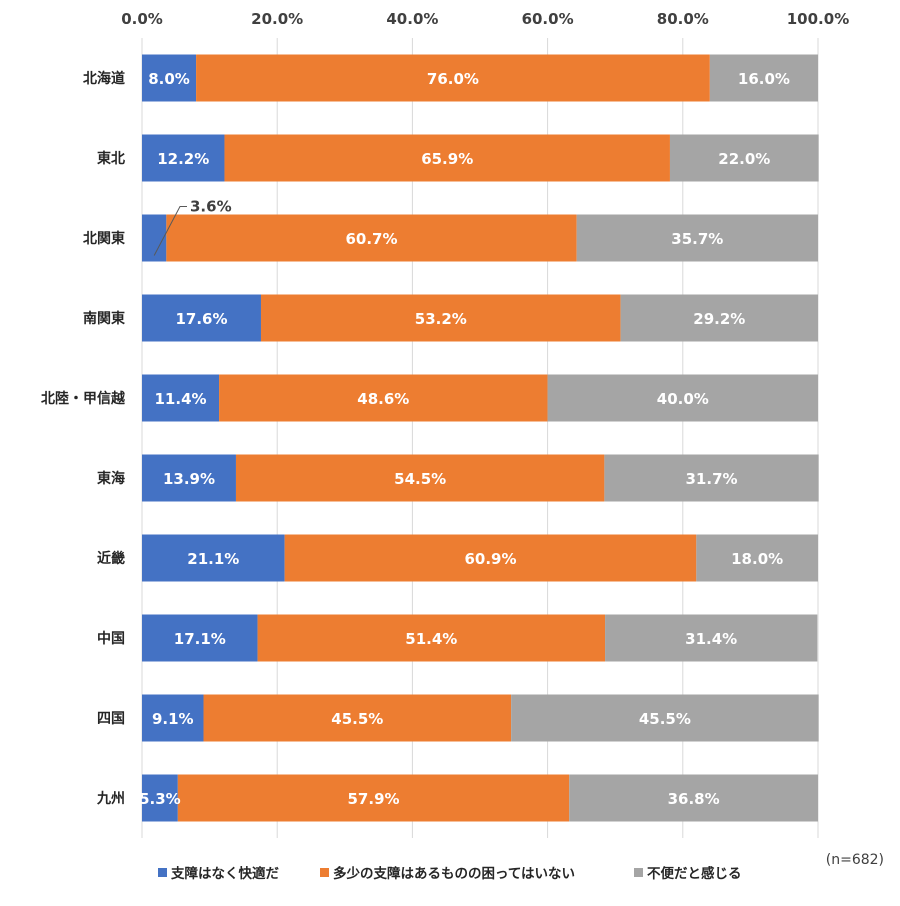  I want to click on data-label: 3.6%, so click(211, 207).